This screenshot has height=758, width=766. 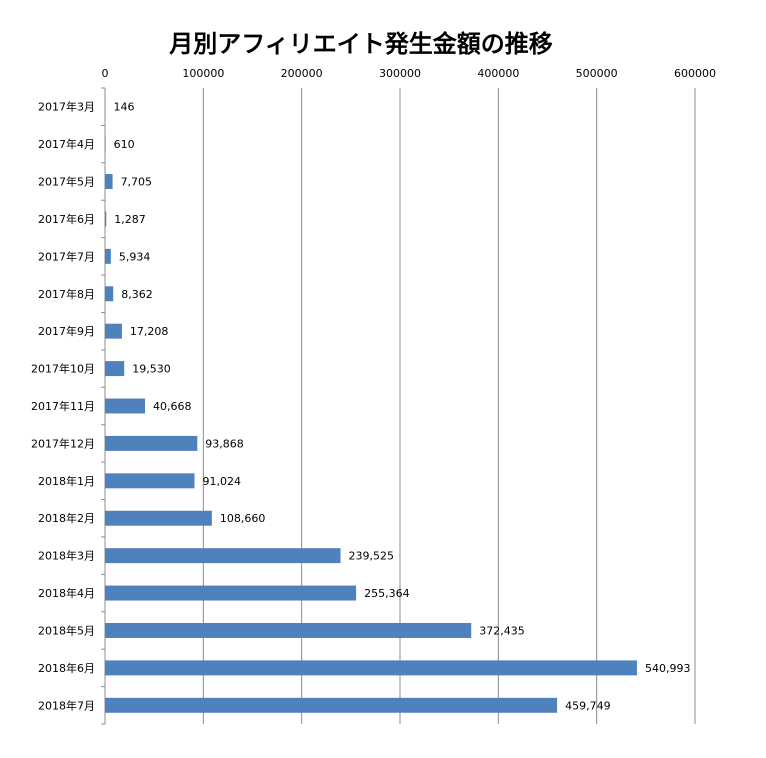 I want to click on x-tick-label: 0, so click(x=105, y=73).